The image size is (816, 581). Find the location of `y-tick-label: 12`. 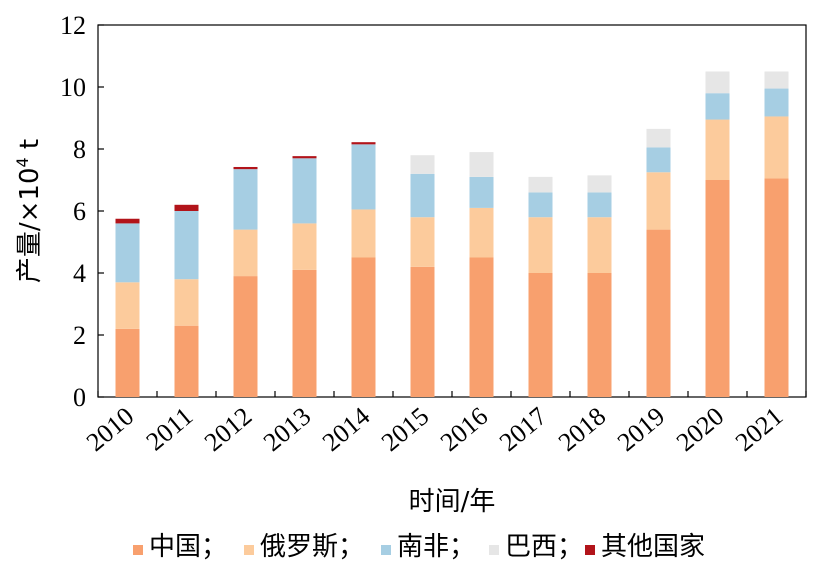

y-tick-label: 12 is located at coordinates (73, 25).